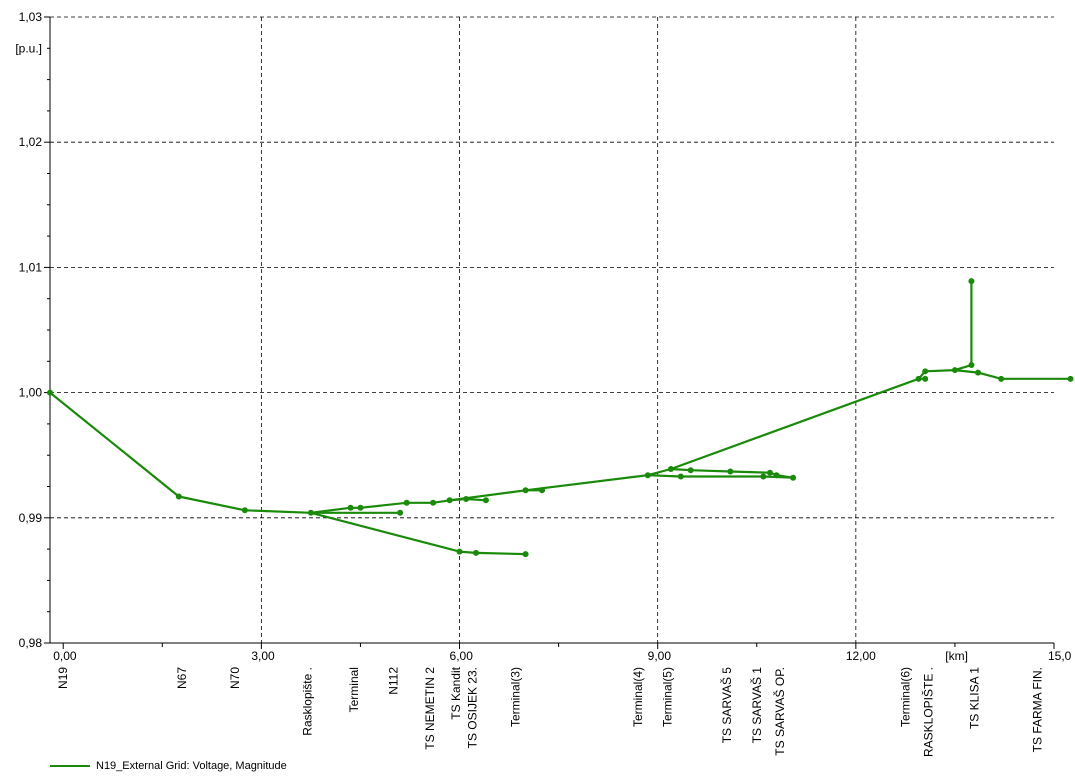 The height and width of the screenshot is (783, 1075). Describe the element at coordinates (31, 267) in the screenshot. I see `y-tick-label: 1,01` at that location.